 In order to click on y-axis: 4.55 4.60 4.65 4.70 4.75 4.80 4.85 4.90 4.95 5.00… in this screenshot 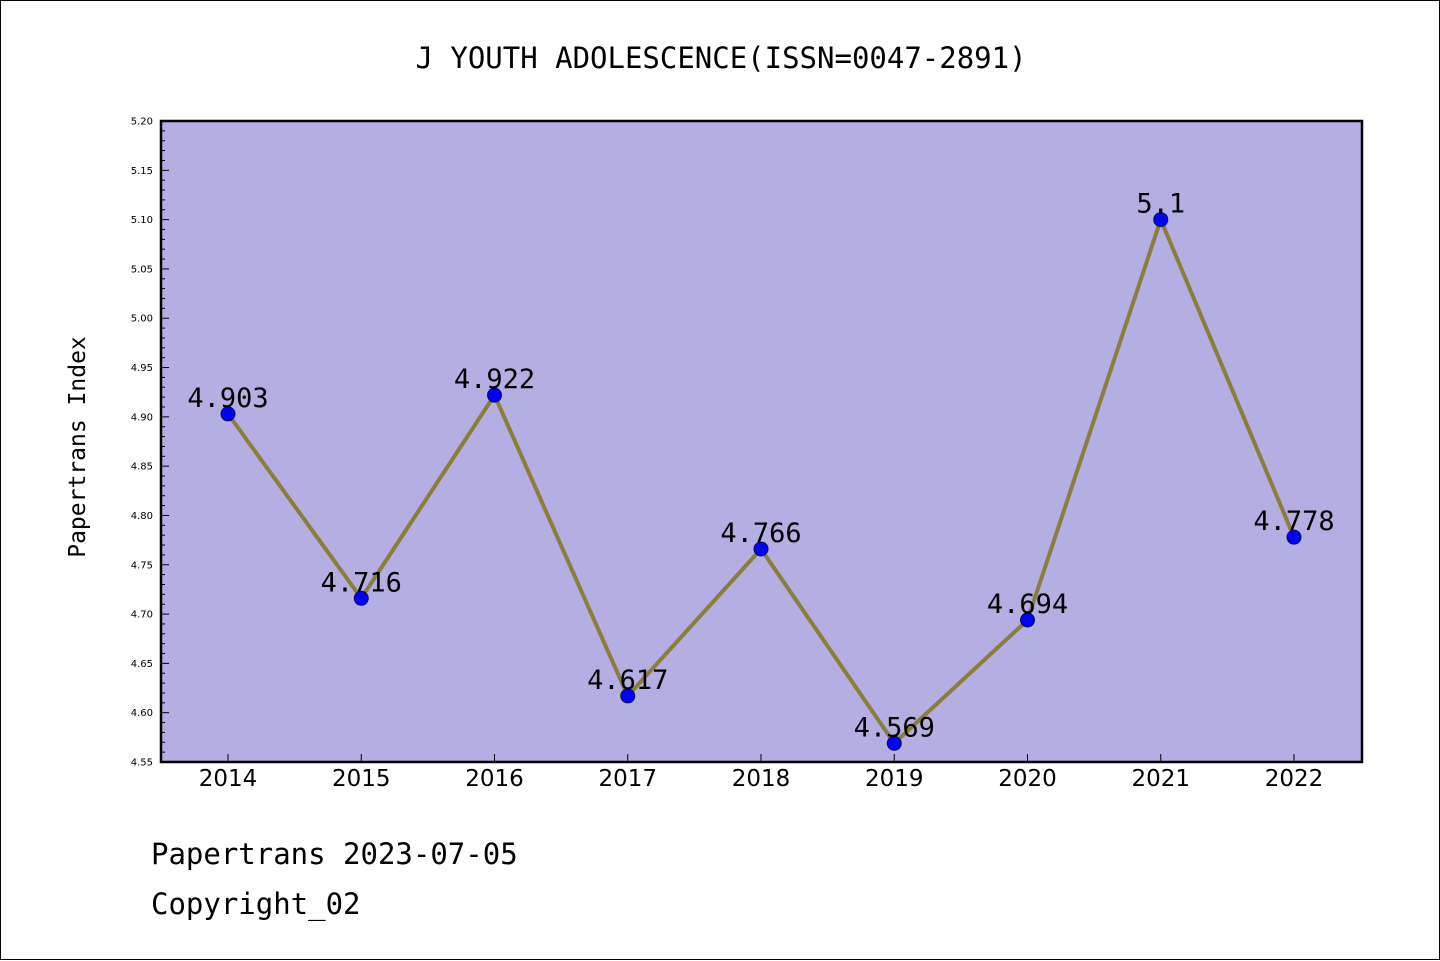, I will do `click(150, 443)`.